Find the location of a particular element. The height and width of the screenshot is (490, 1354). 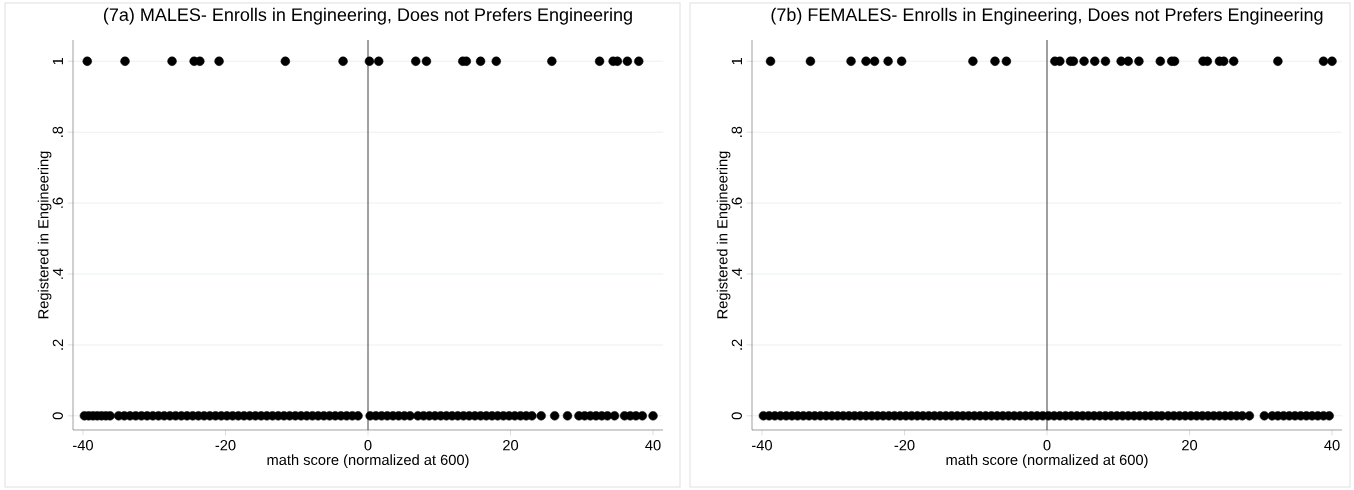

chart-title: (7a) MALES- Enrolls in Engineering, Does not Prefers Engineering is located at coordinates (367, 16).